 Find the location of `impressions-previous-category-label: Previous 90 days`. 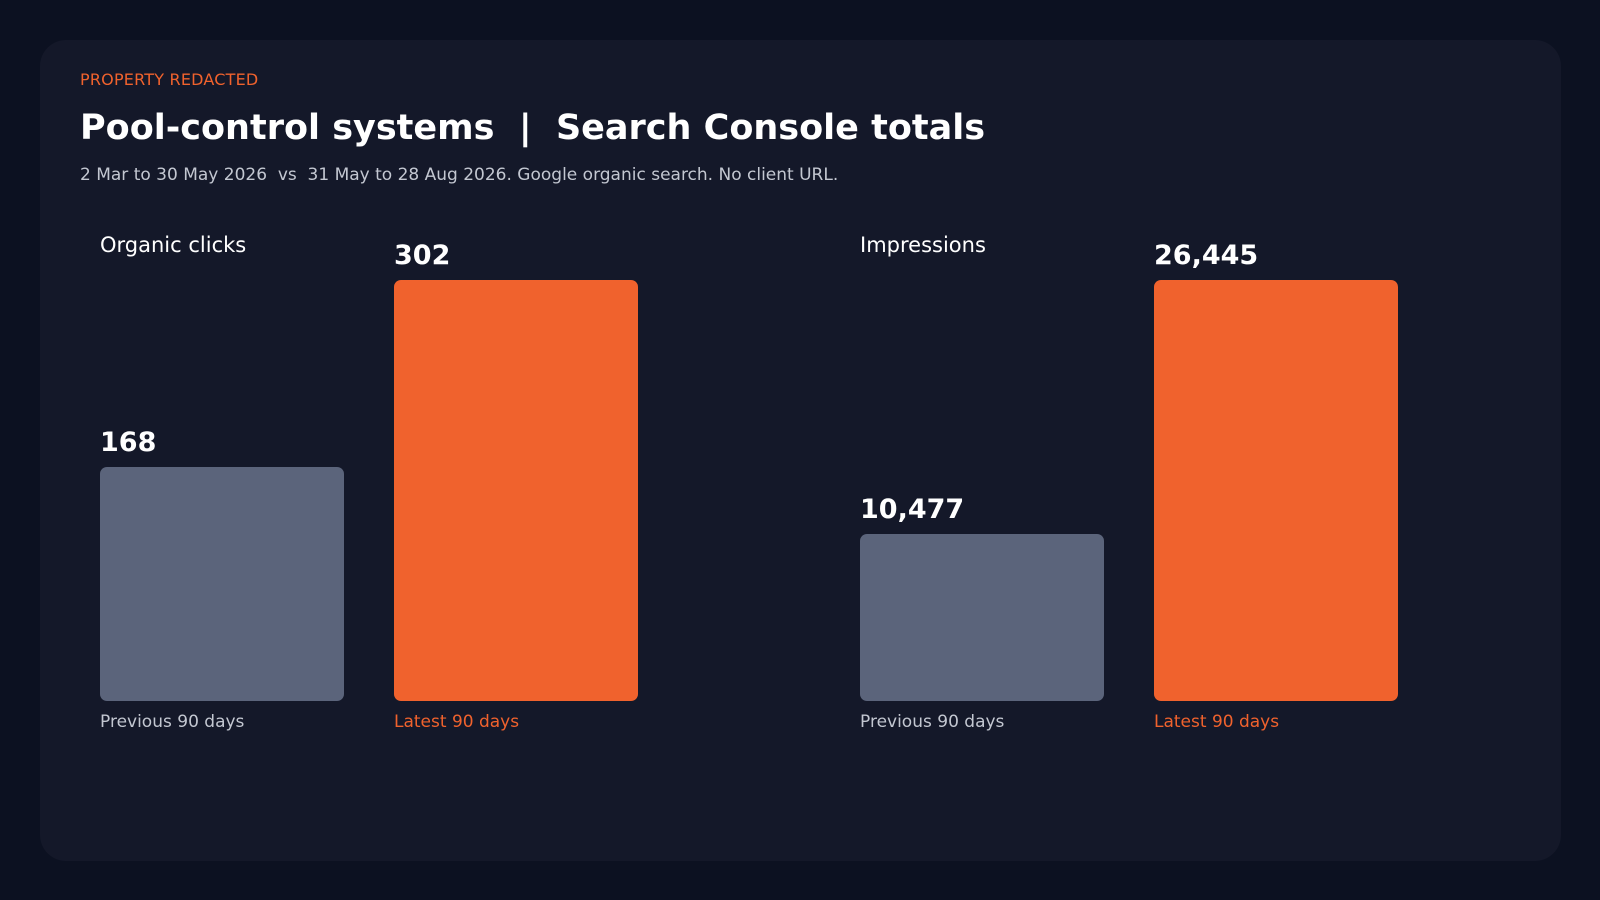

impressions-previous-category-label: Previous 90 days is located at coordinates (932, 722).